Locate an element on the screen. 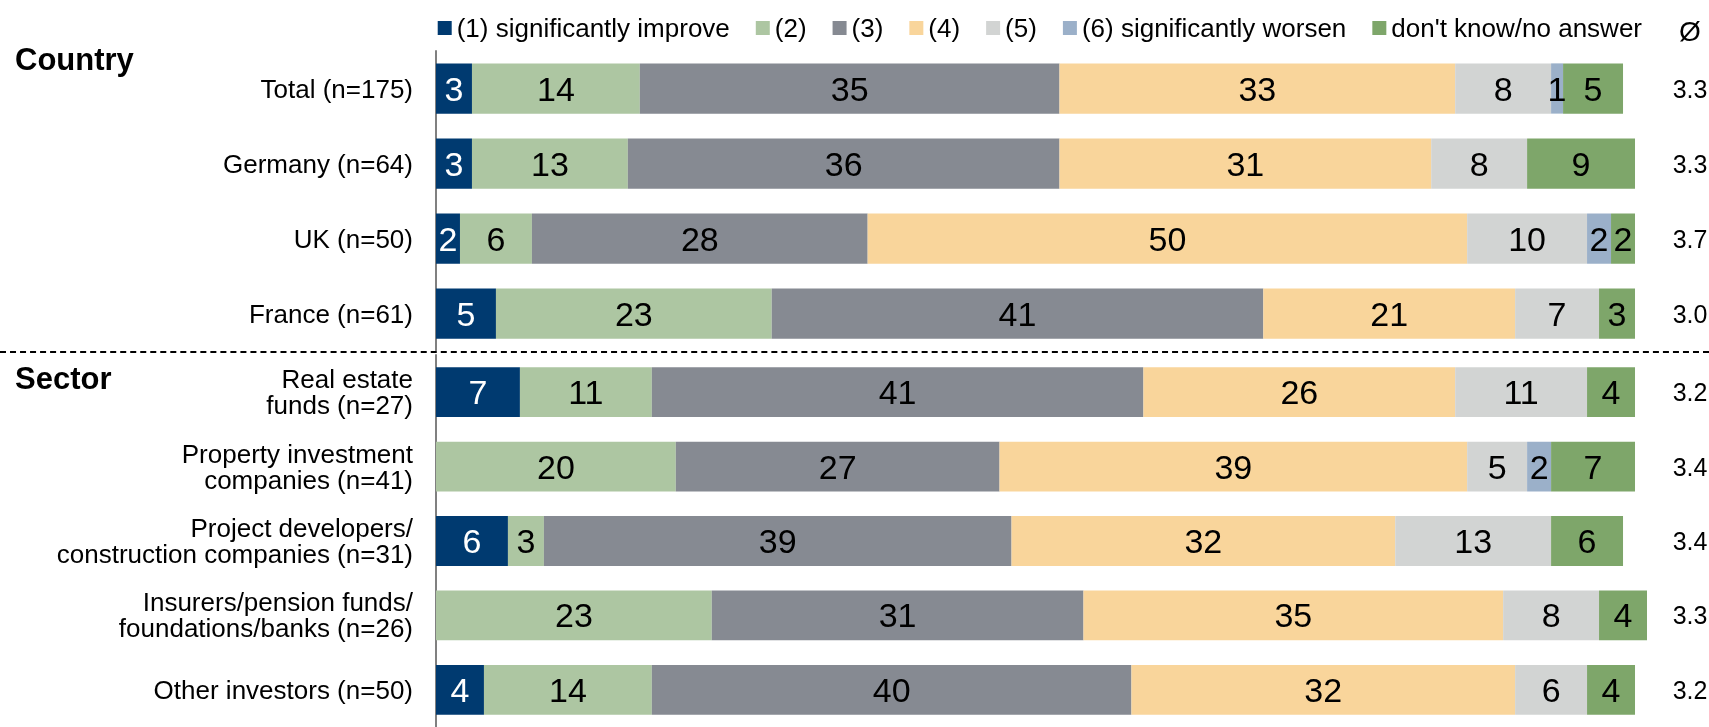 The image size is (1709, 727). data-label: 40 is located at coordinates (891, 689).